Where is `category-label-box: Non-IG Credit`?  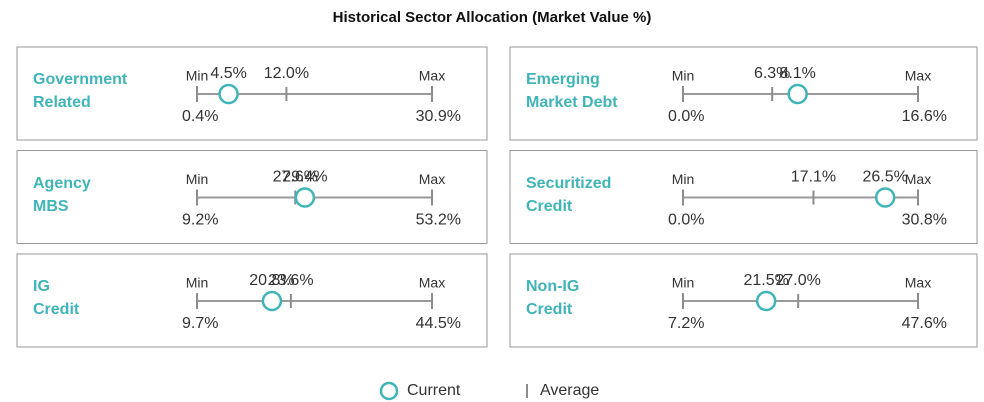 category-label-box: Non-IG Credit is located at coordinates (553, 298).